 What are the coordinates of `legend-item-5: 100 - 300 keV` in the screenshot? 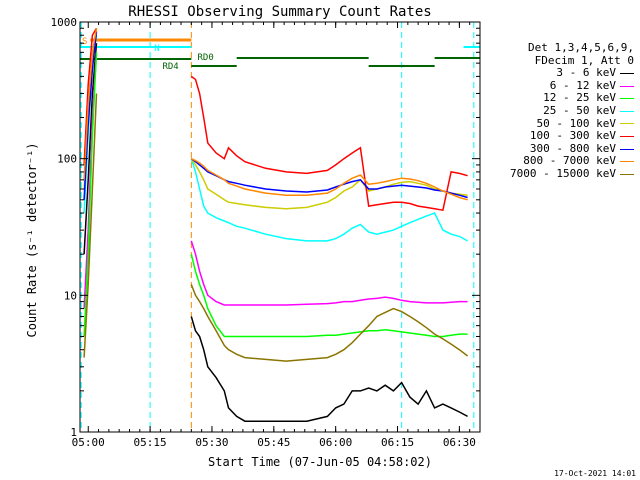 It's located at (544, 136).